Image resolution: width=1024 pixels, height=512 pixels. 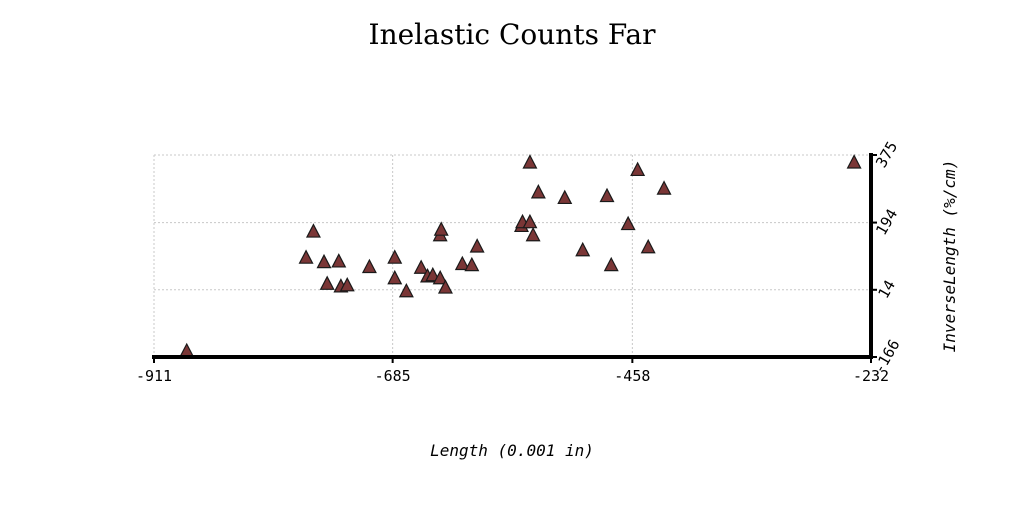 I want to click on x-tick-label: -685, so click(x=393, y=376).